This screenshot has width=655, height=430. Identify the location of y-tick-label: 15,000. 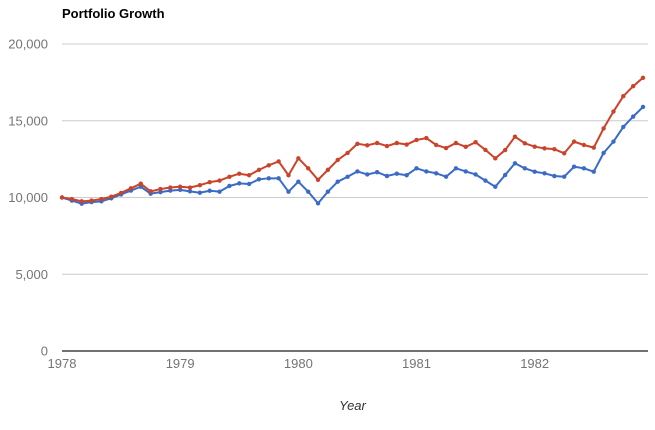
(28, 120).